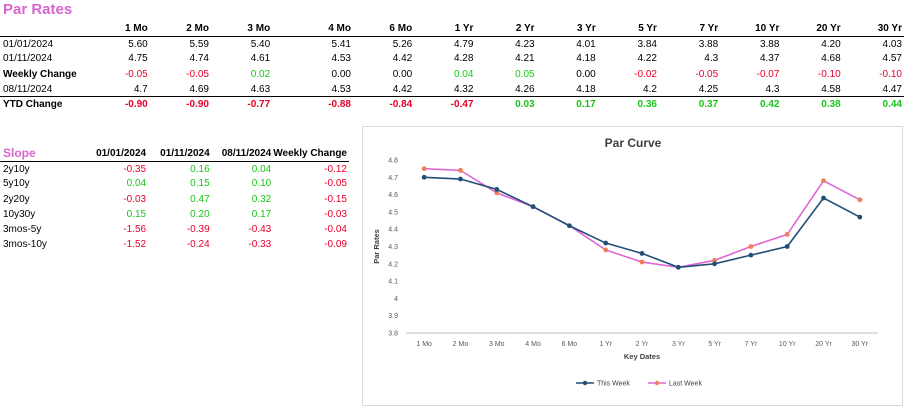 This screenshot has height=407, width=904. What do you see at coordinates (260, 44) in the screenshot?
I see `rates-cell: 5.40` at bounding box center [260, 44].